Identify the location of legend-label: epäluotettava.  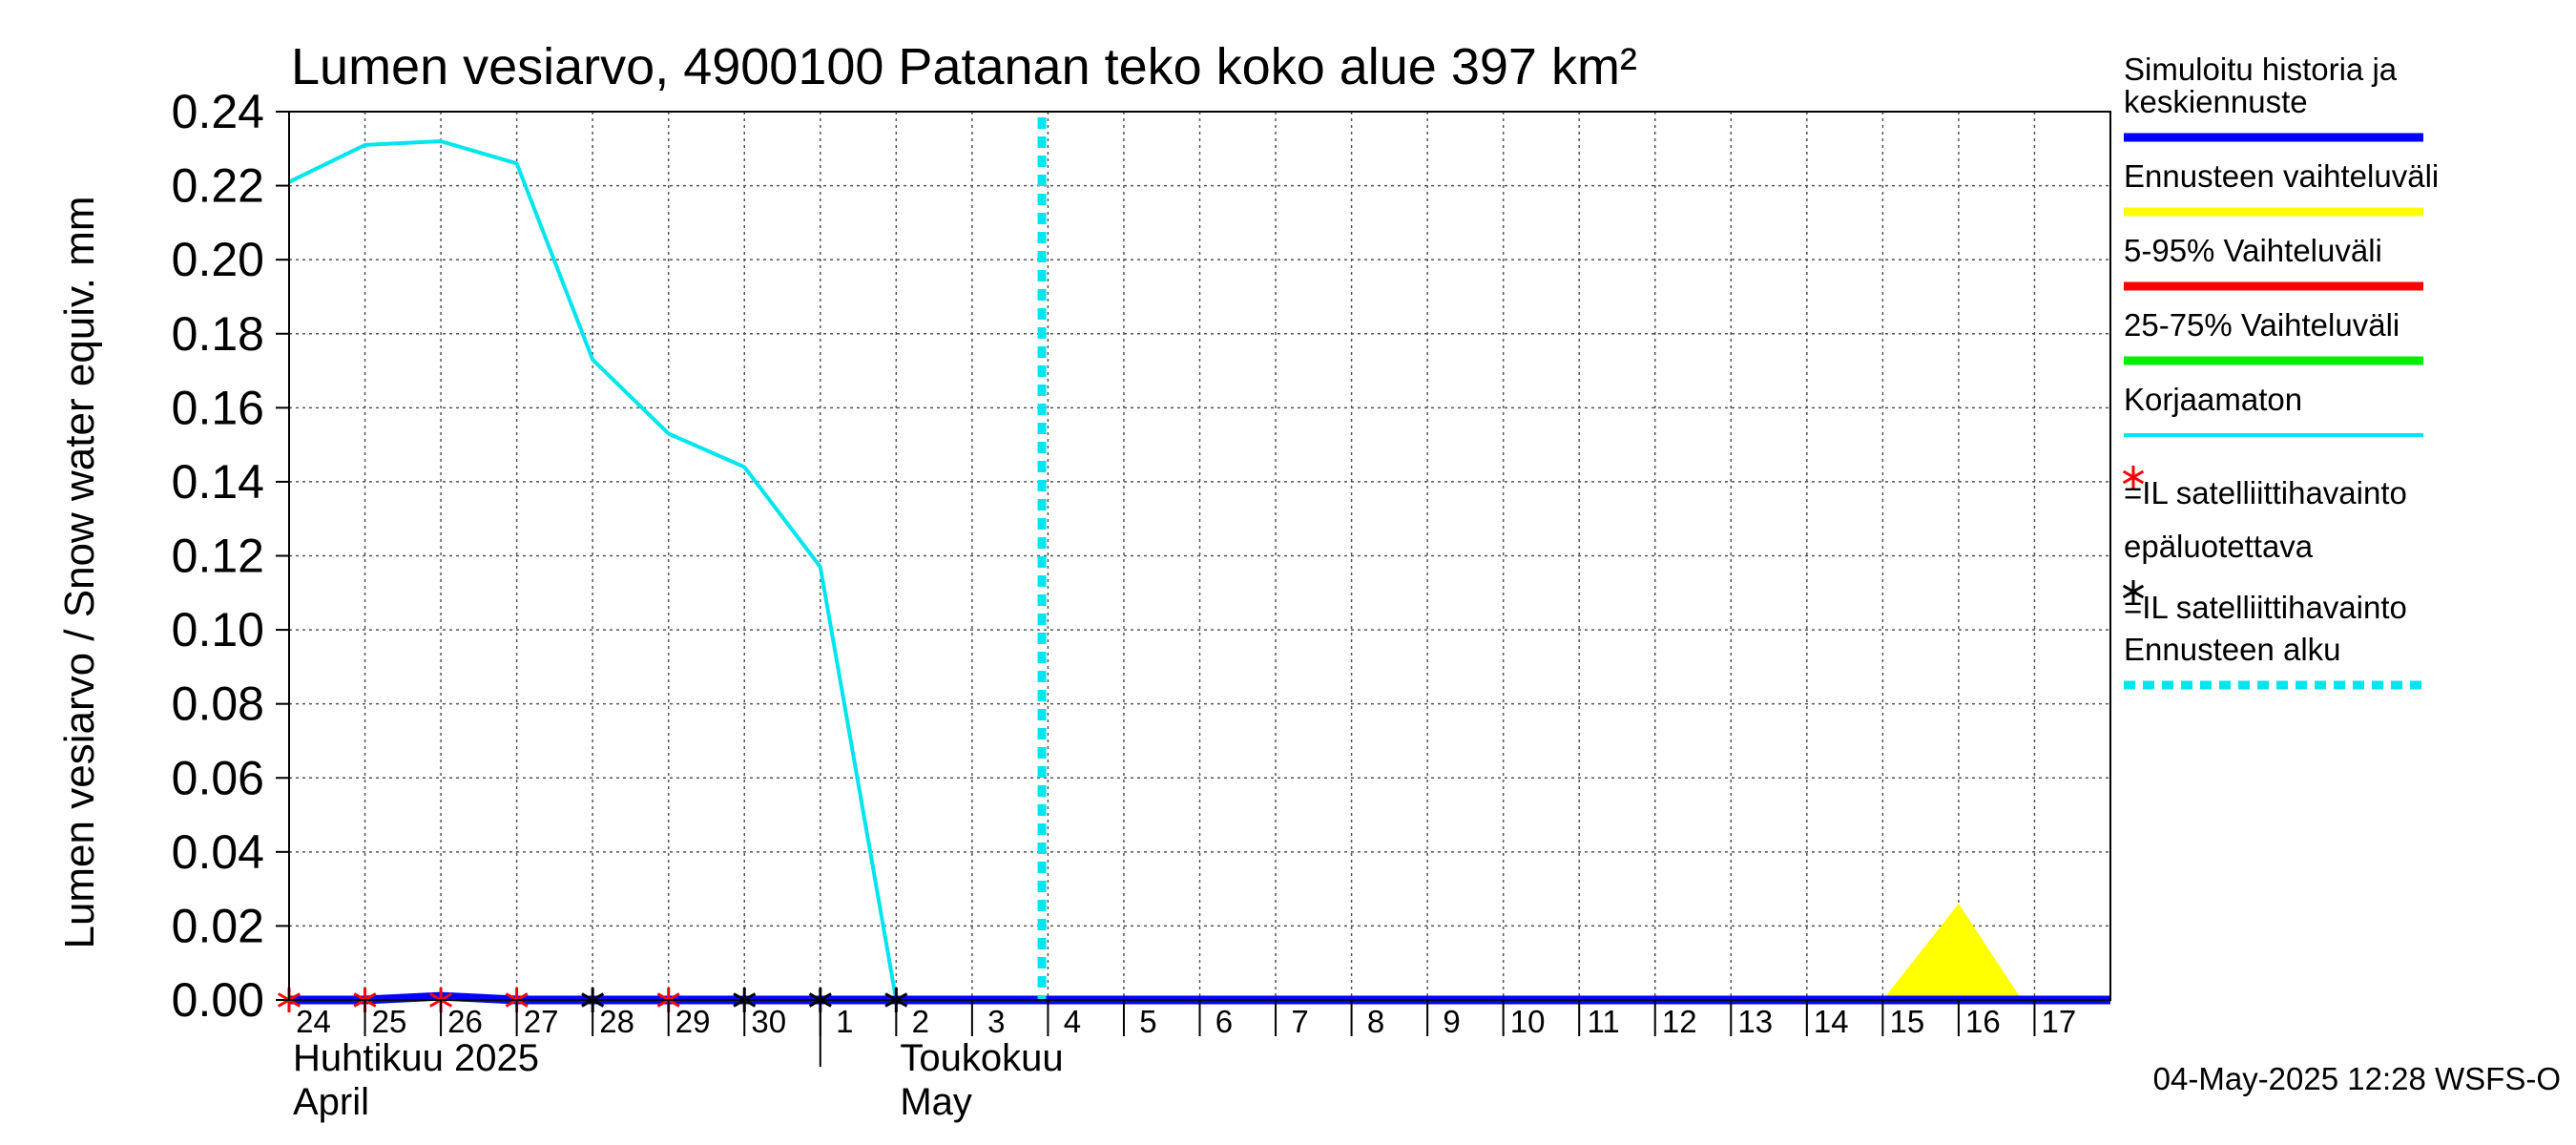
(2219, 546).